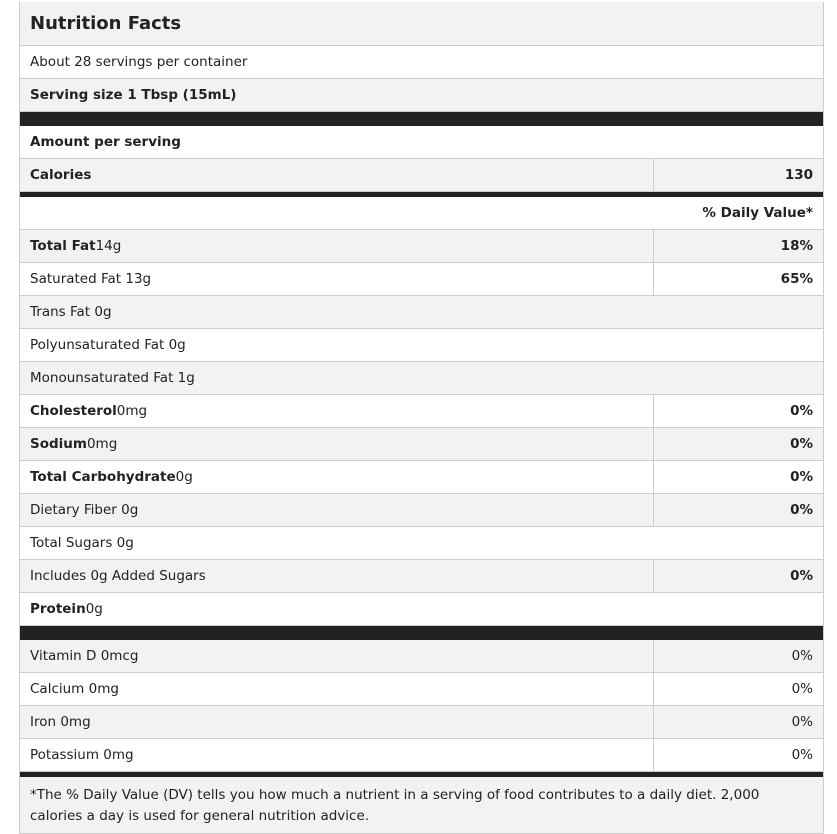 The height and width of the screenshot is (834, 837). I want to click on nutrient-row: Includes 0g Added Sugars 0%, so click(421, 576).